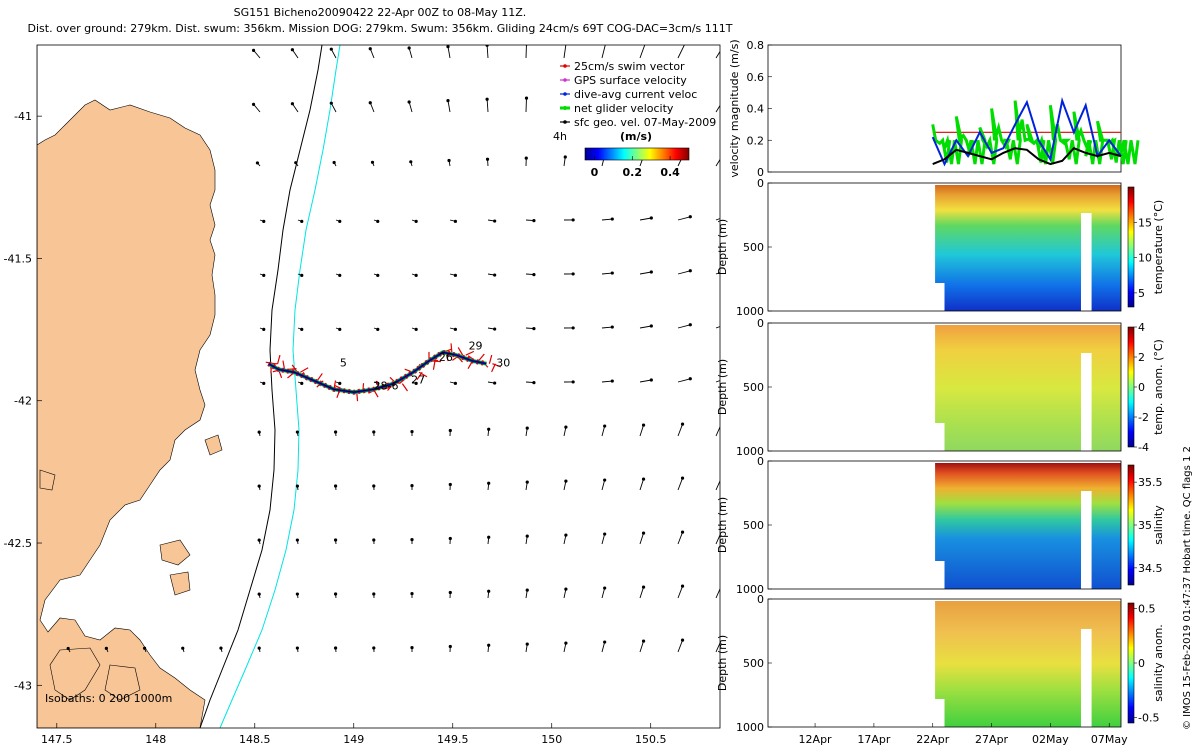  What do you see at coordinates (255, 739) in the screenshot?
I see `map-x-tick-label: 148.5` at bounding box center [255, 739].